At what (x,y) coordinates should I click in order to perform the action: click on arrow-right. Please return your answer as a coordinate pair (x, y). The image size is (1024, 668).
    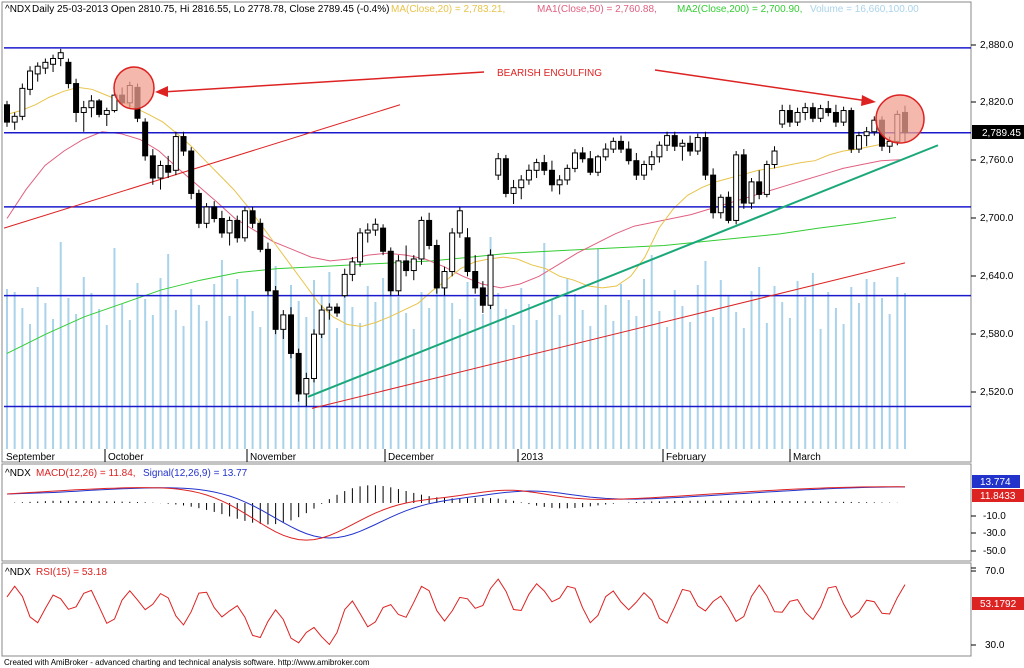
    Looking at the image, I should click on (761, 85).